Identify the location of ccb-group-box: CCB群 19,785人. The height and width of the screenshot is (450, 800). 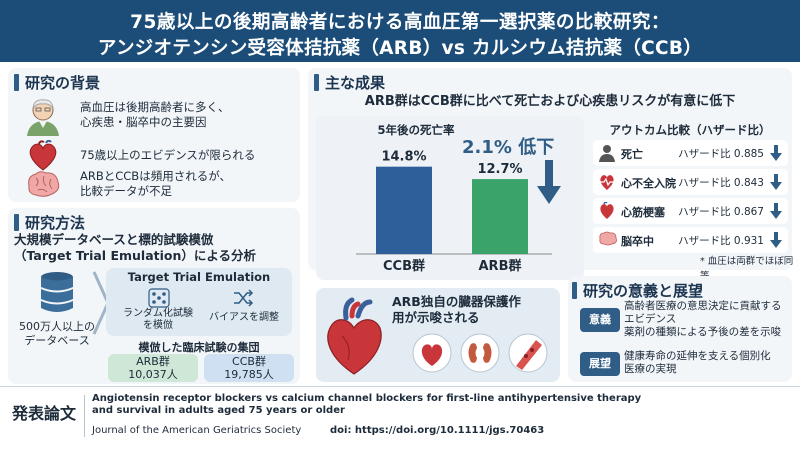
(249, 368).